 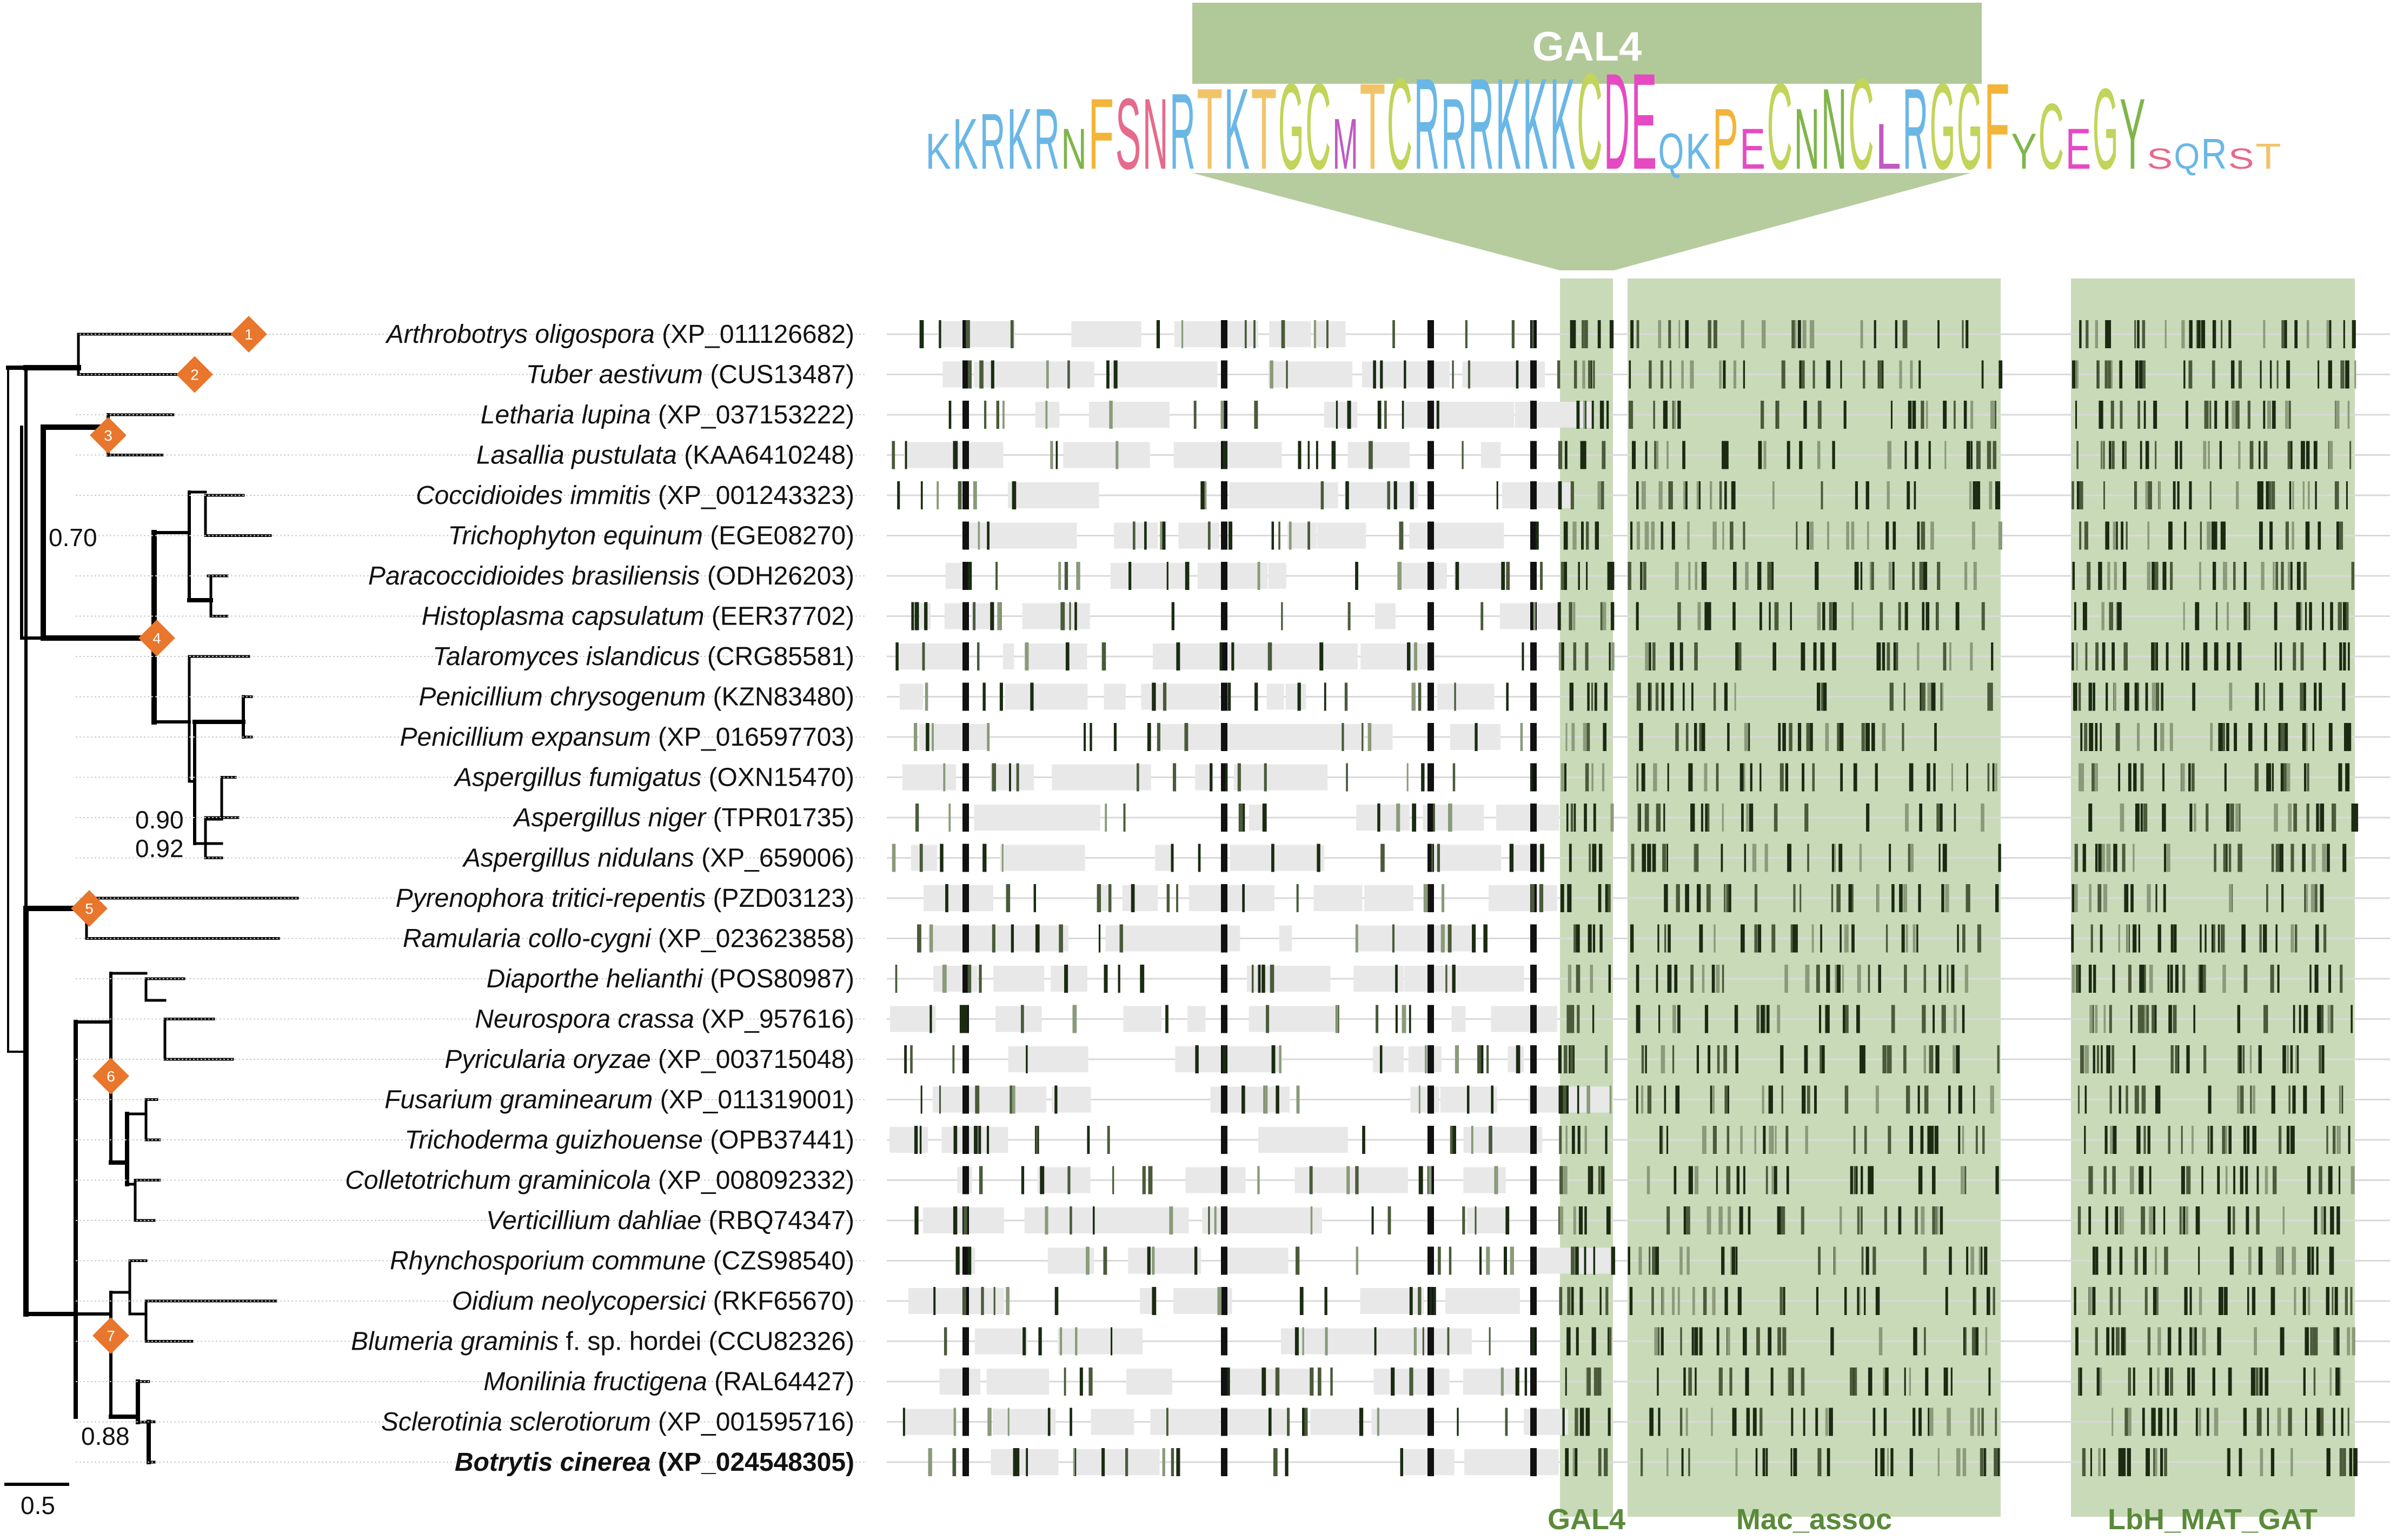 I want to click on logo-residue-37: G, so click(x=1943, y=127).